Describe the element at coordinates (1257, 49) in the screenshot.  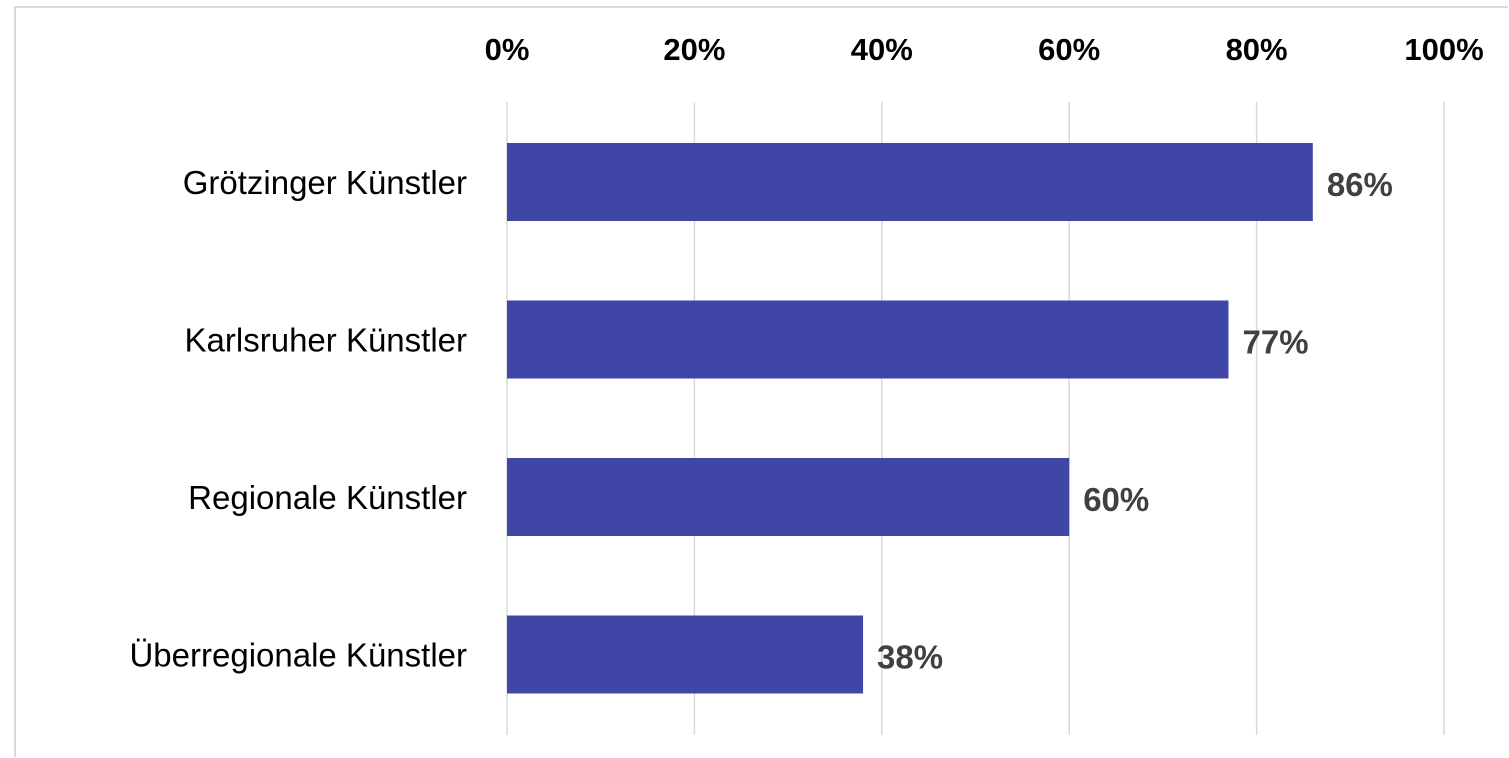
I see `x-tick-label-80: 80%` at that location.